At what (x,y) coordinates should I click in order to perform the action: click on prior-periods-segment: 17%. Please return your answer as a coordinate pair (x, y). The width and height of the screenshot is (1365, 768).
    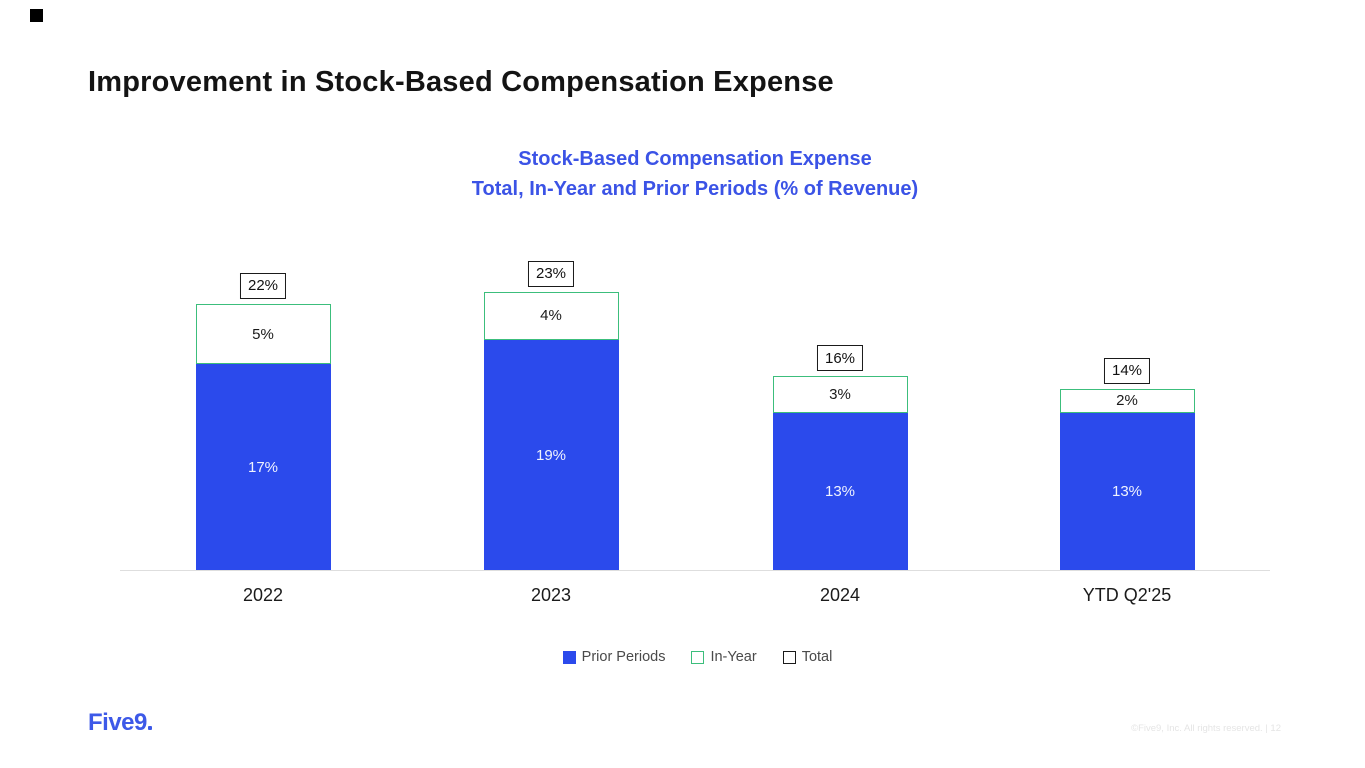
    Looking at the image, I should click on (263, 467).